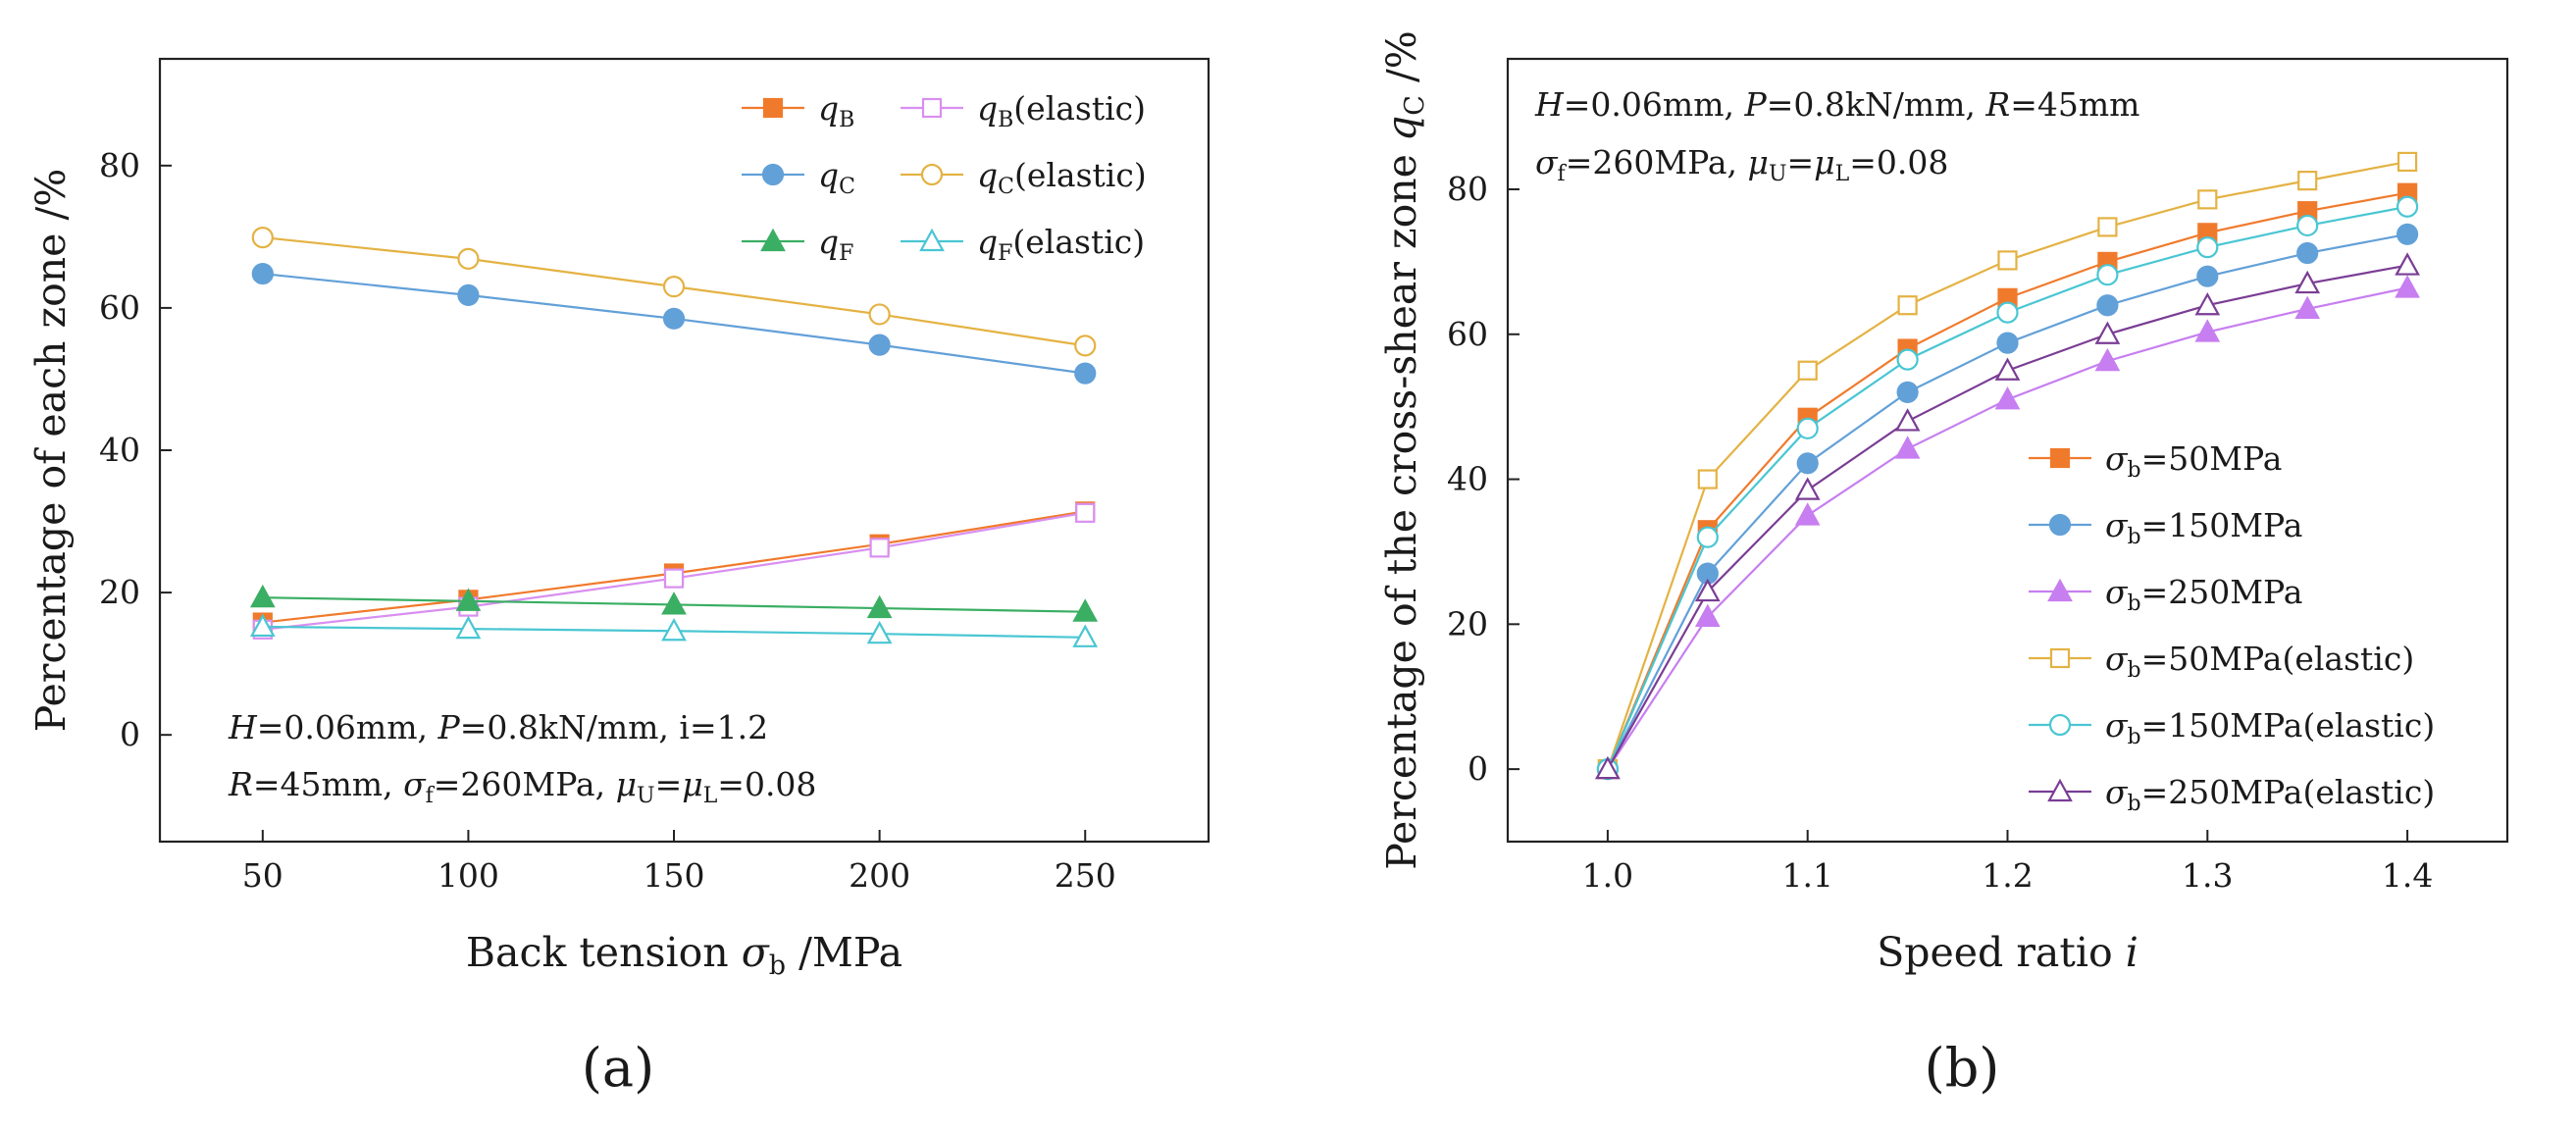  Describe the element at coordinates (2270, 727) in the screenshot. I see `legend-label: σb=150MPa(elastic)` at that location.